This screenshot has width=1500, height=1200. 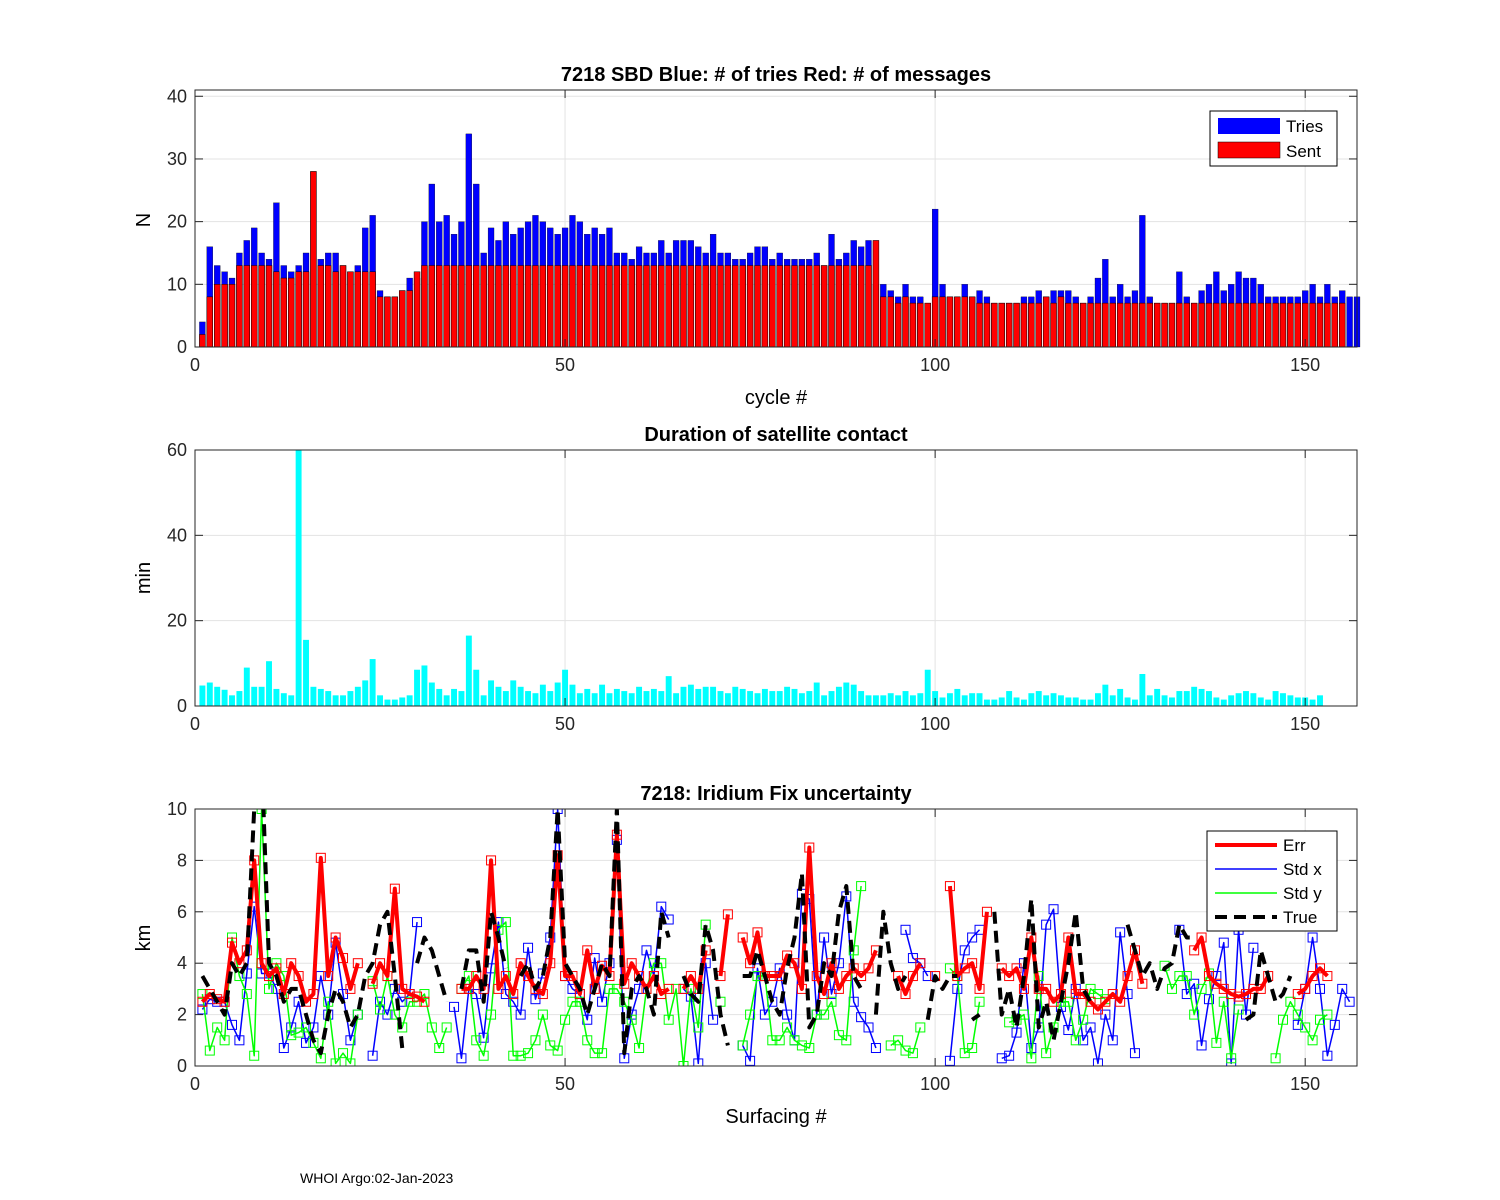 I want to click on panel1-bars, so click(x=780, y=240).